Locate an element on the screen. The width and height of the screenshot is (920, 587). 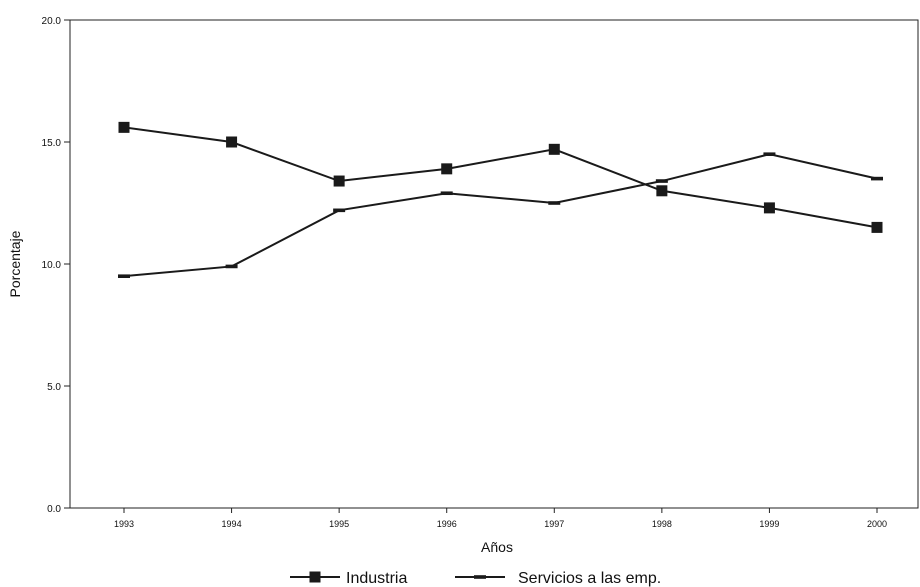
x-tick-label: 1995 is located at coordinates (339, 524).